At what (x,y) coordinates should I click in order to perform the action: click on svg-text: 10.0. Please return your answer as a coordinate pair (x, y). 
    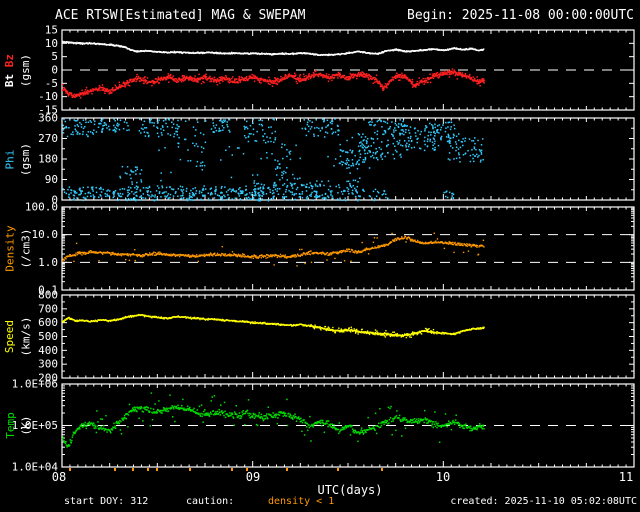
    Looking at the image, I should click on (45, 234).